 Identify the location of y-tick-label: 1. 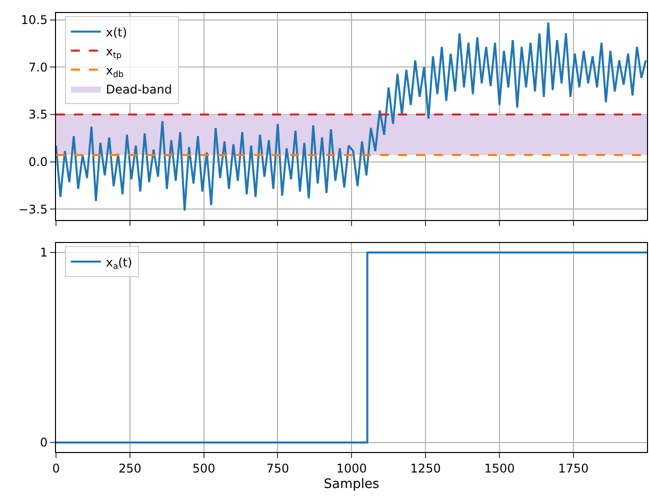
(44, 253).